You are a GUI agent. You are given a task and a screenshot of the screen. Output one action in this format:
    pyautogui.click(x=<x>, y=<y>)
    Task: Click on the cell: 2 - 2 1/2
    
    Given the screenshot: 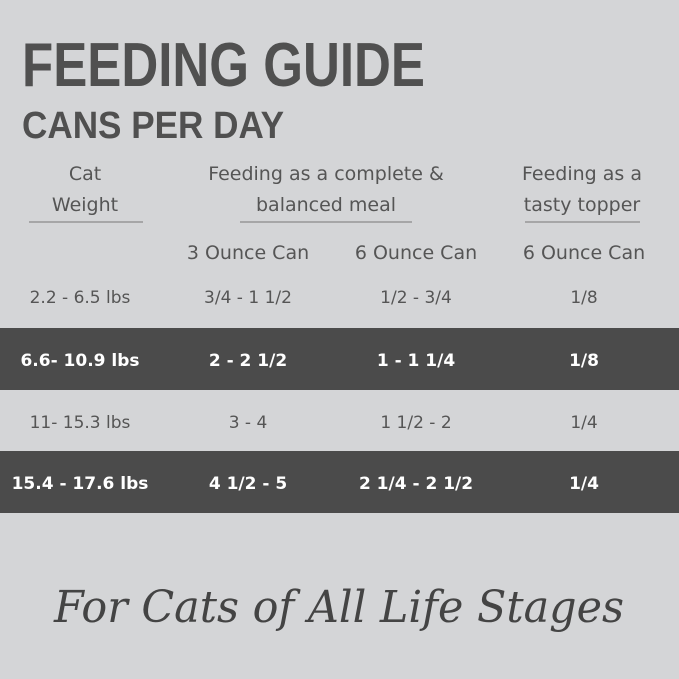 What is the action you would take?
    pyautogui.click(x=248, y=361)
    